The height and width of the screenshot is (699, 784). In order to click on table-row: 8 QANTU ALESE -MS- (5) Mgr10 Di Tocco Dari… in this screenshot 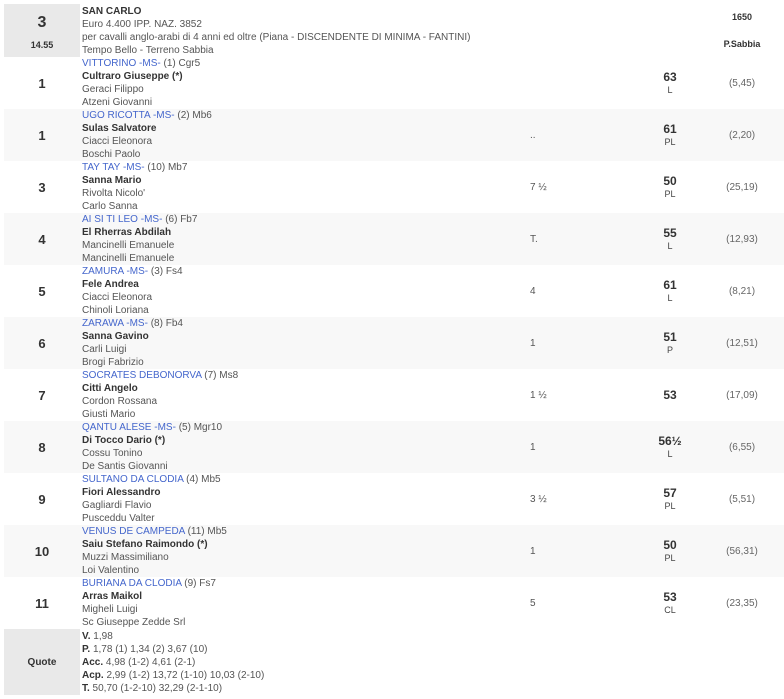, I will do `click(394, 447)`.